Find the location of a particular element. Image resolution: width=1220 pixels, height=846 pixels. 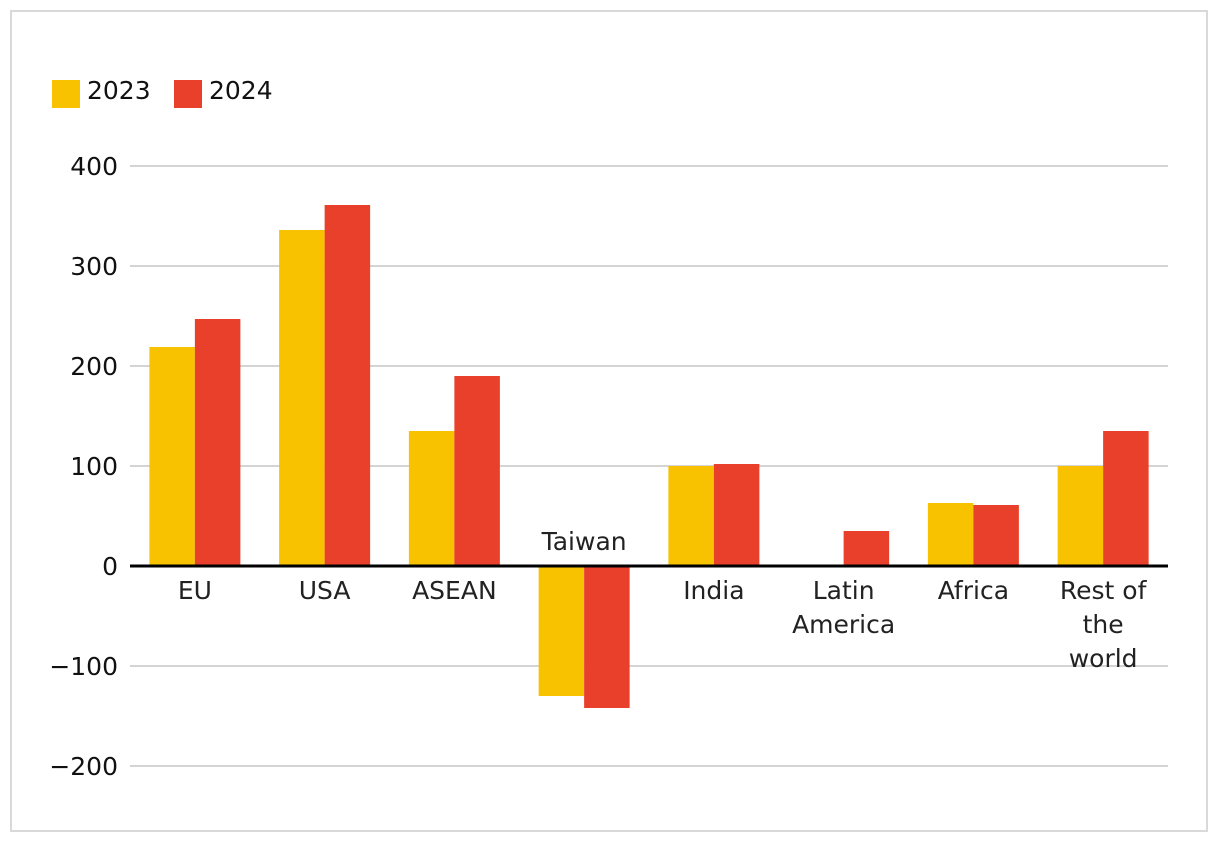

category-label: America is located at coordinates (843, 624).